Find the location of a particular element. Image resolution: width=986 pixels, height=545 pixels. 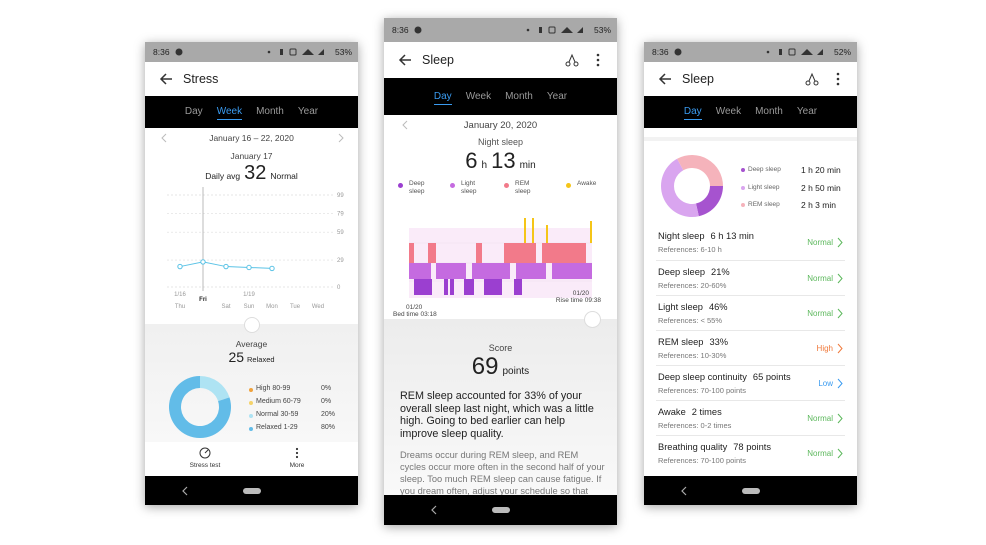

duration-row: 6 h 13 min is located at coordinates (500, 161).